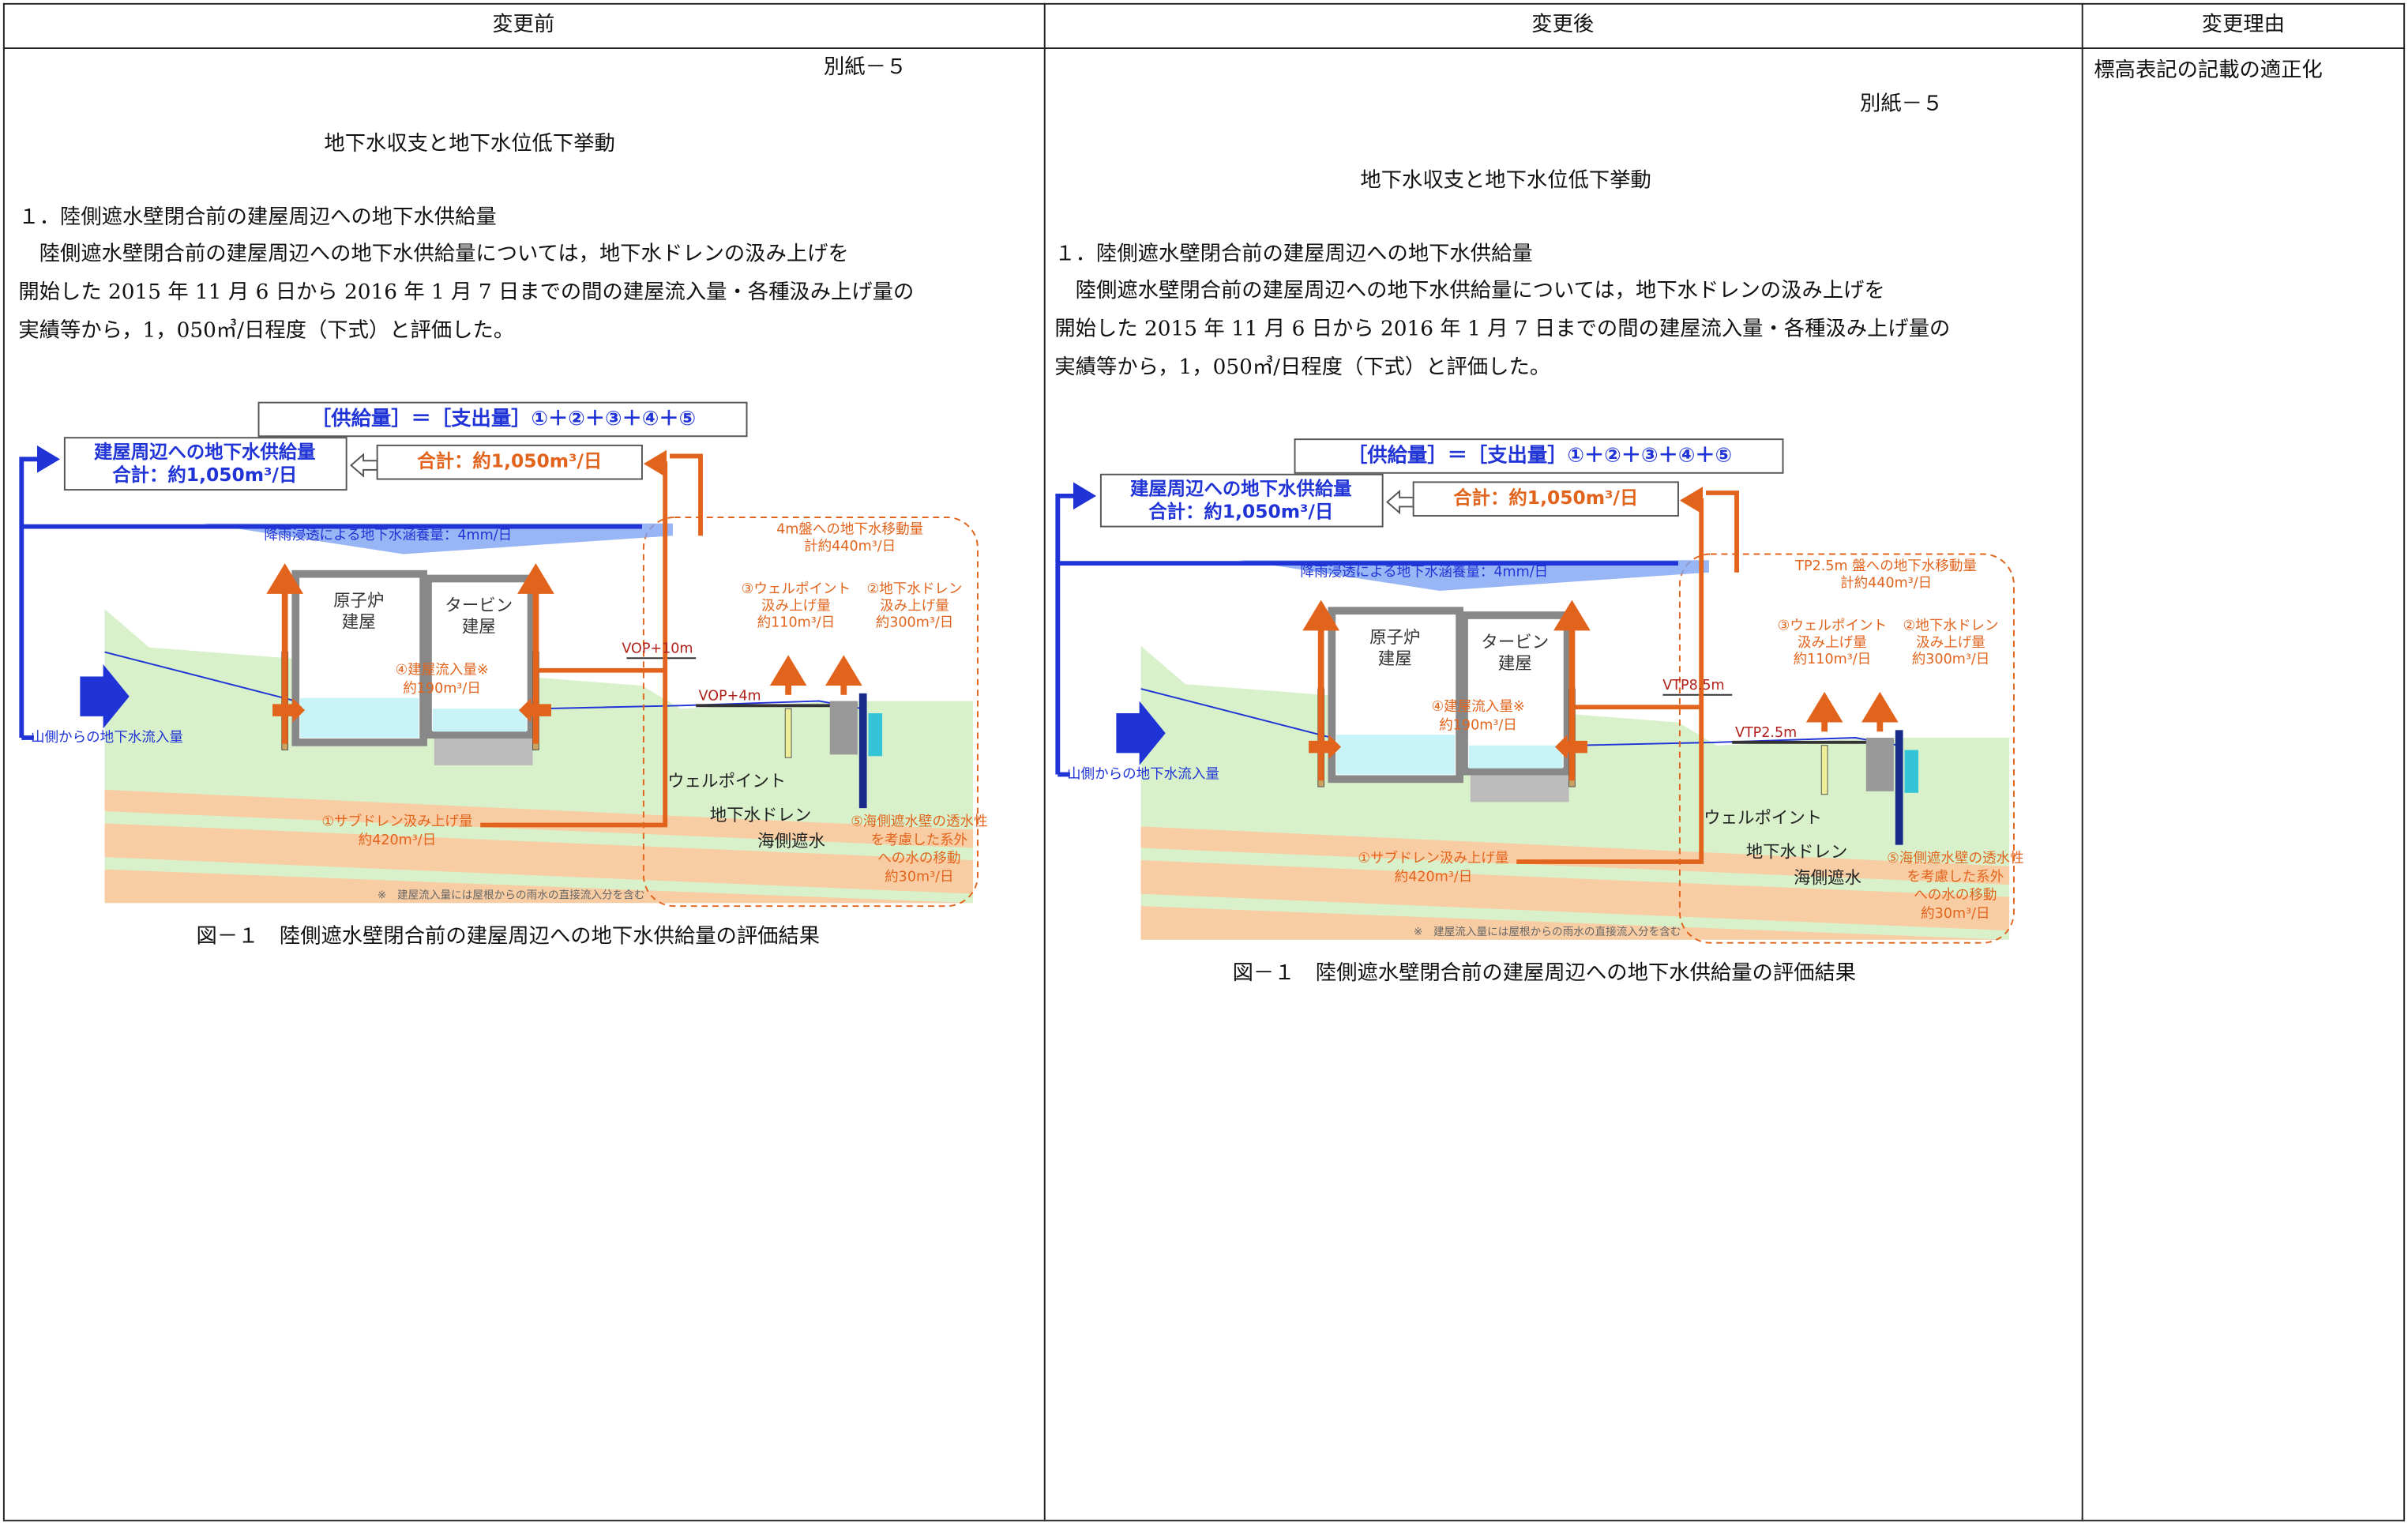 The image size is (2408, 1526). I want to click on area-box, so click(1846, 748).